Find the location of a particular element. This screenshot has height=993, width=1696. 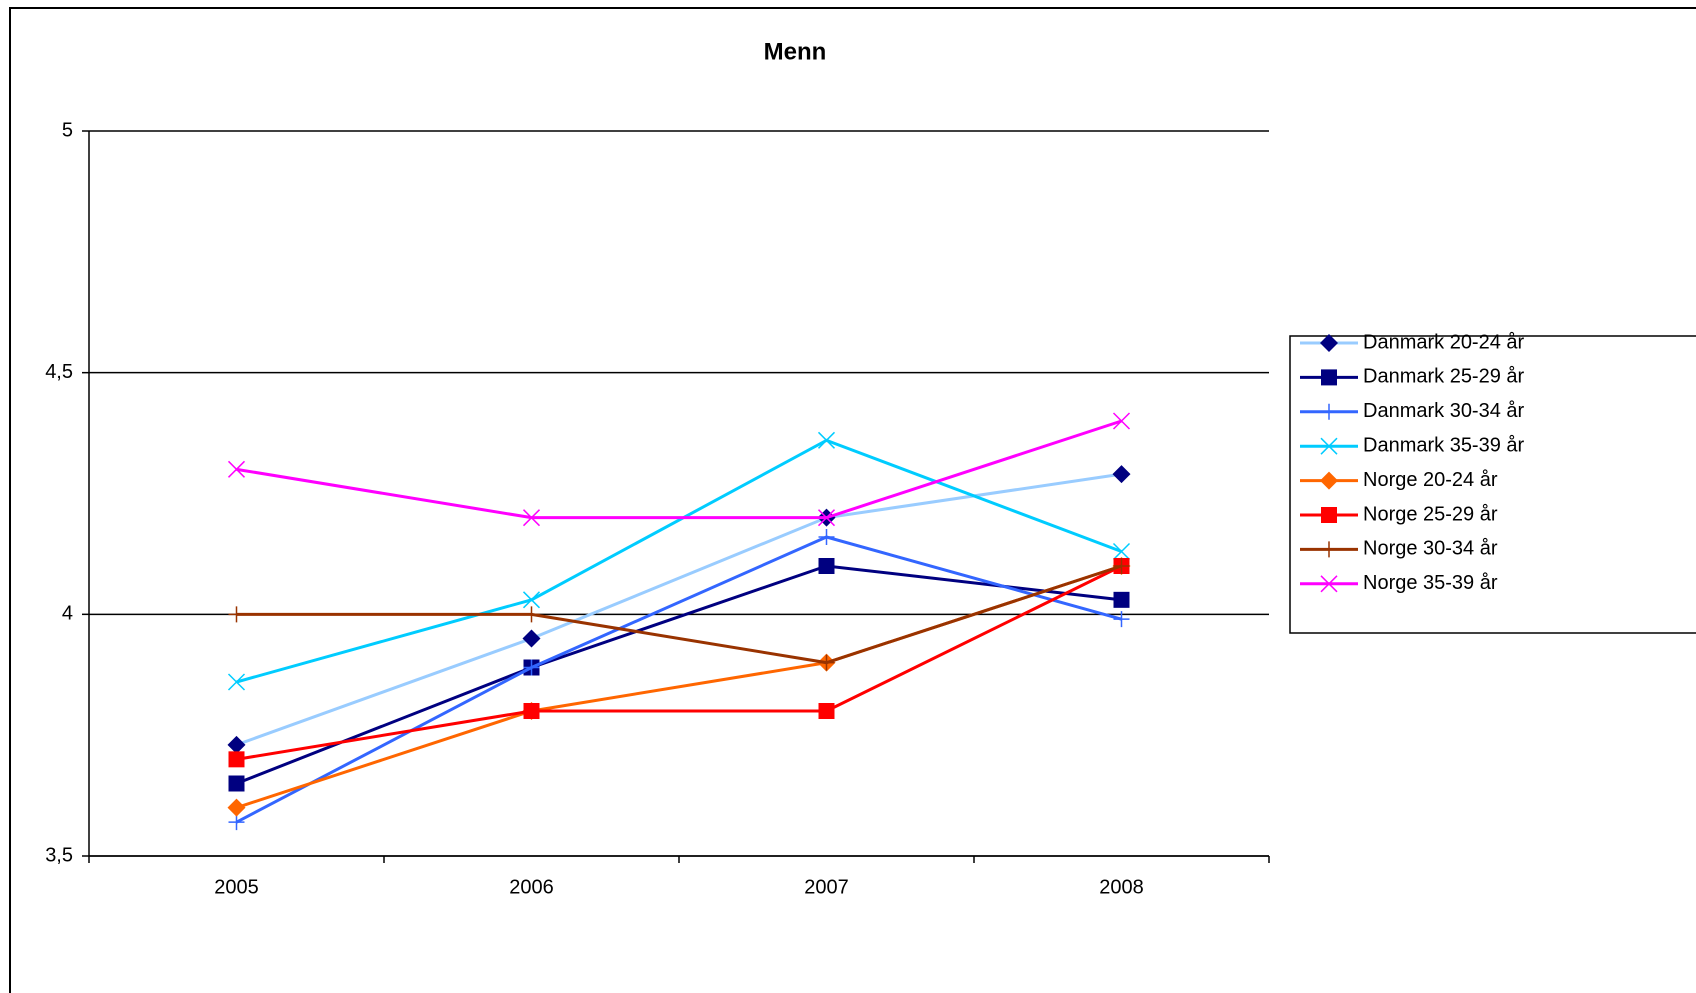

legend-label: Norge 35-39 år is located at coordinates (1430, 583).